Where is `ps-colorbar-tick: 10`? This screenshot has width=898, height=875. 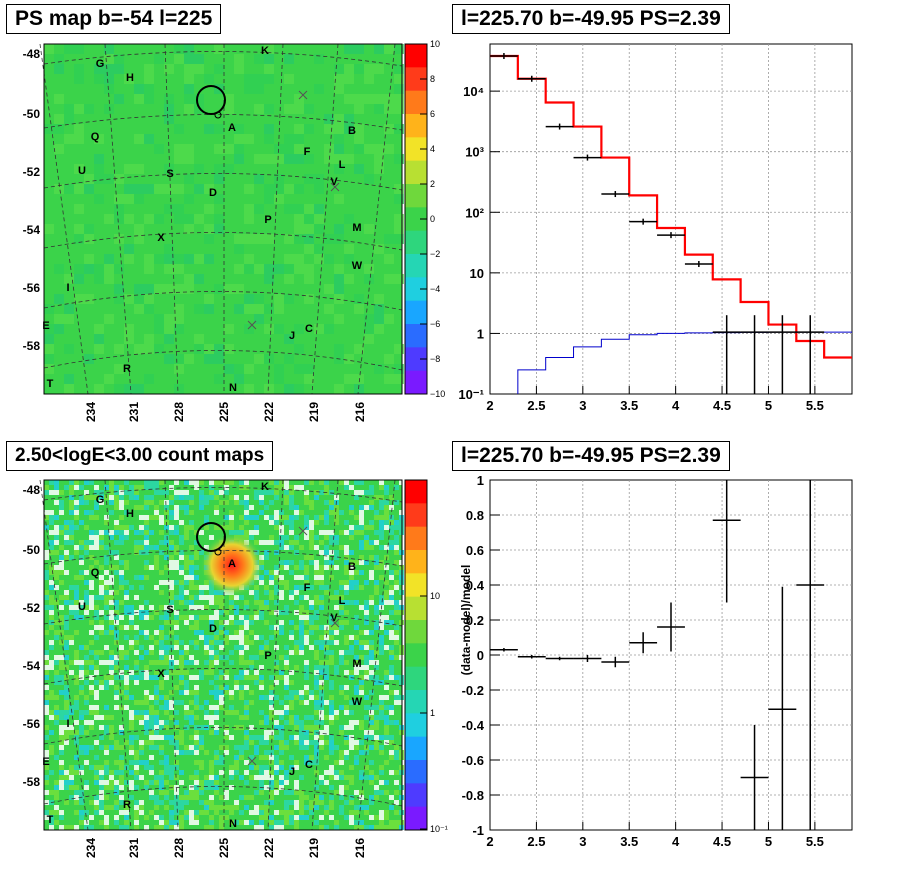
ps-colorbar-tick: 10 is located at coordinates (435, 44).